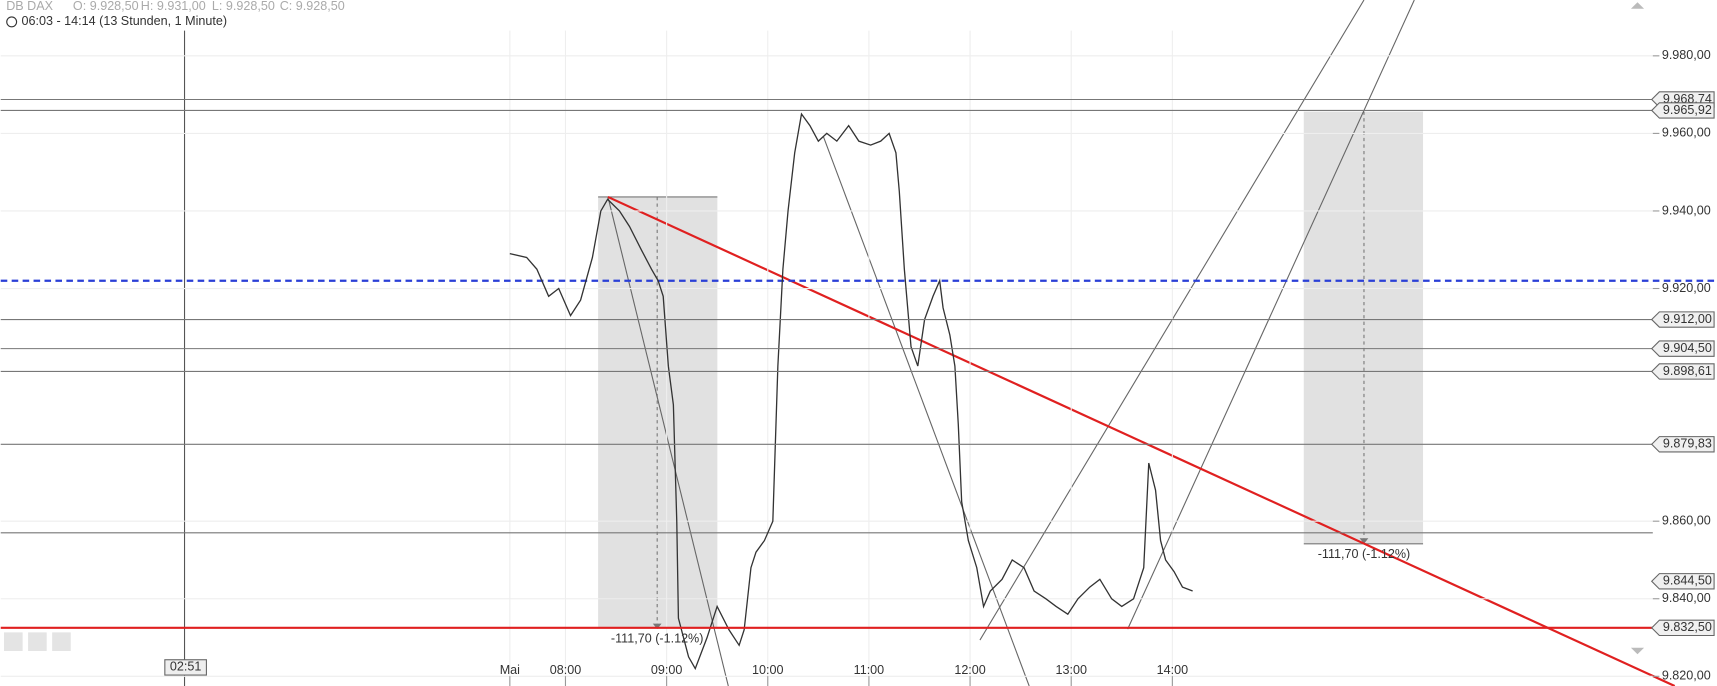  Describe the element at coordinates (510, 670) in the screenshot. I see `x-tick-label: Mai` at that location.